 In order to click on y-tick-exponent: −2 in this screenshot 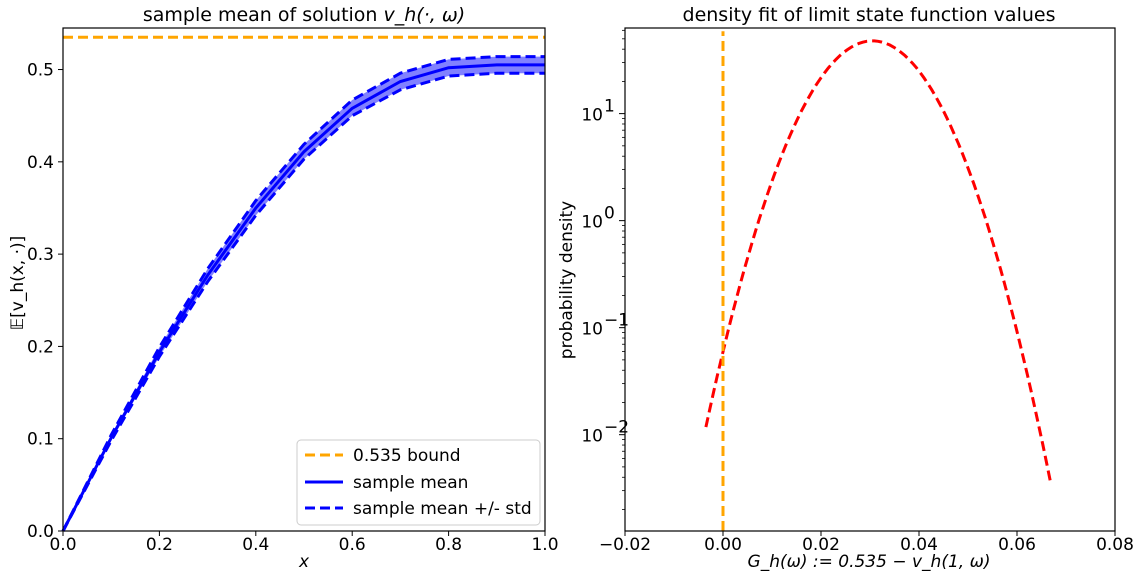, I will do `click(616, 428)`.